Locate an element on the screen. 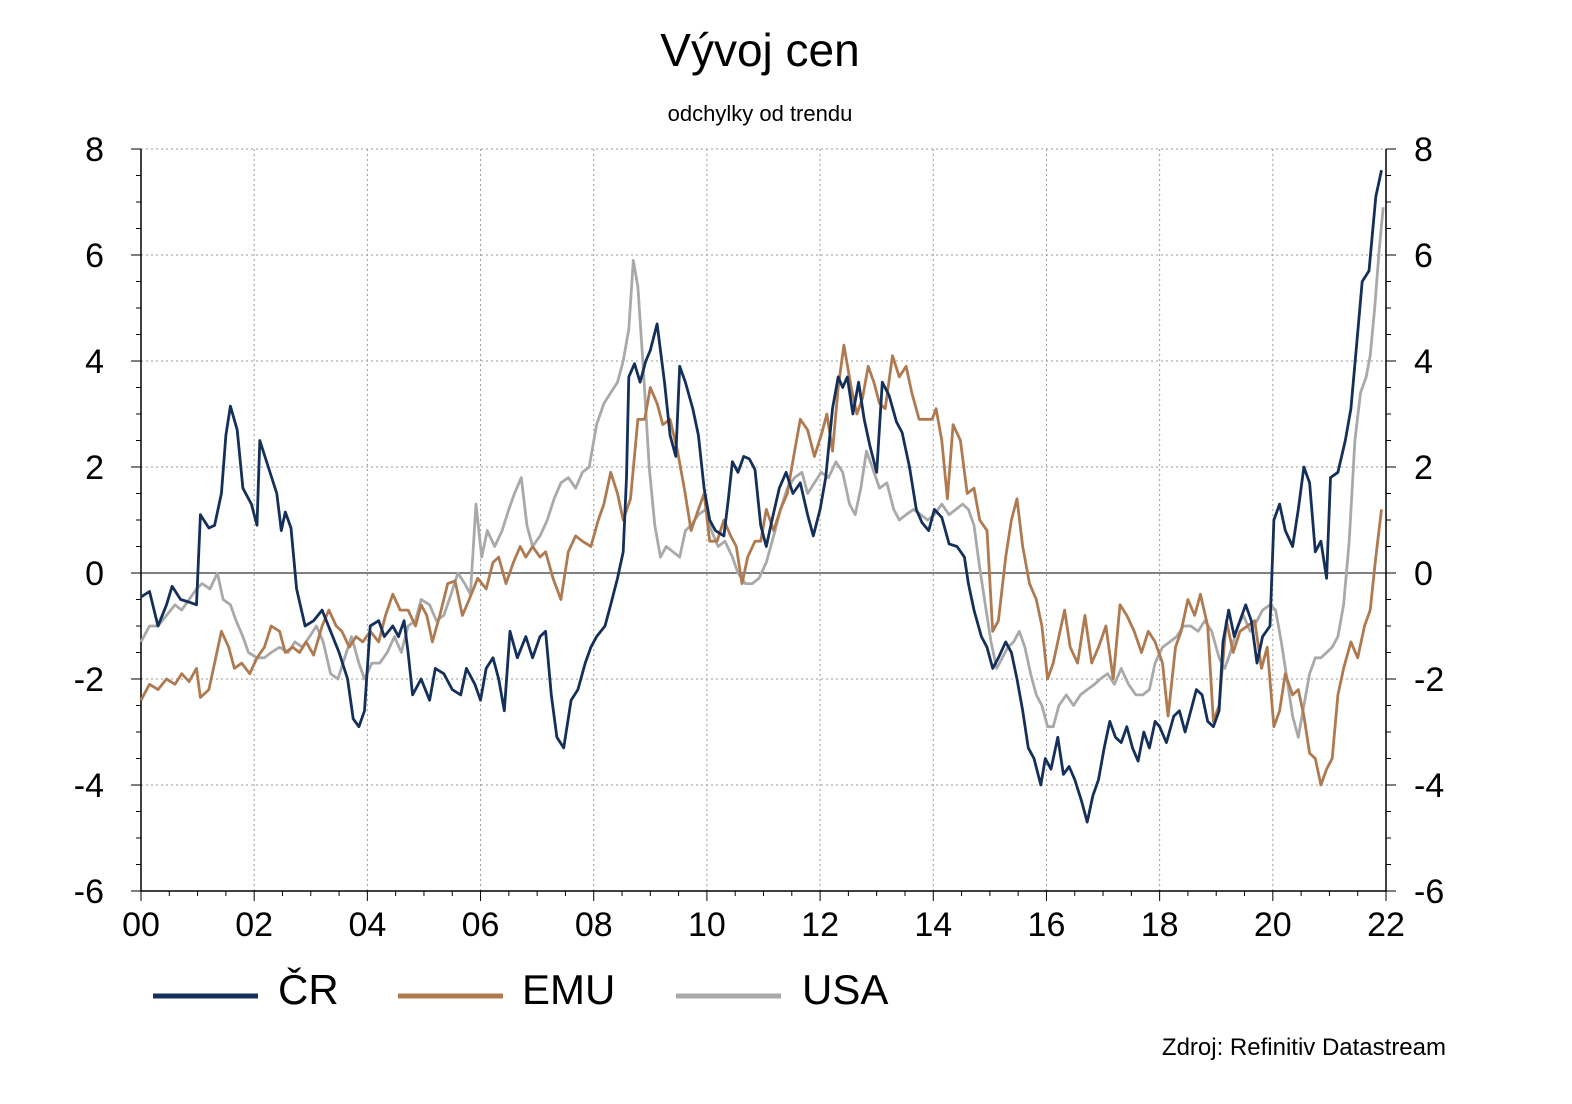 The image size is (1572, 1104). y-tick-label-right-7: -6 is located at coordinates (1429, 892).